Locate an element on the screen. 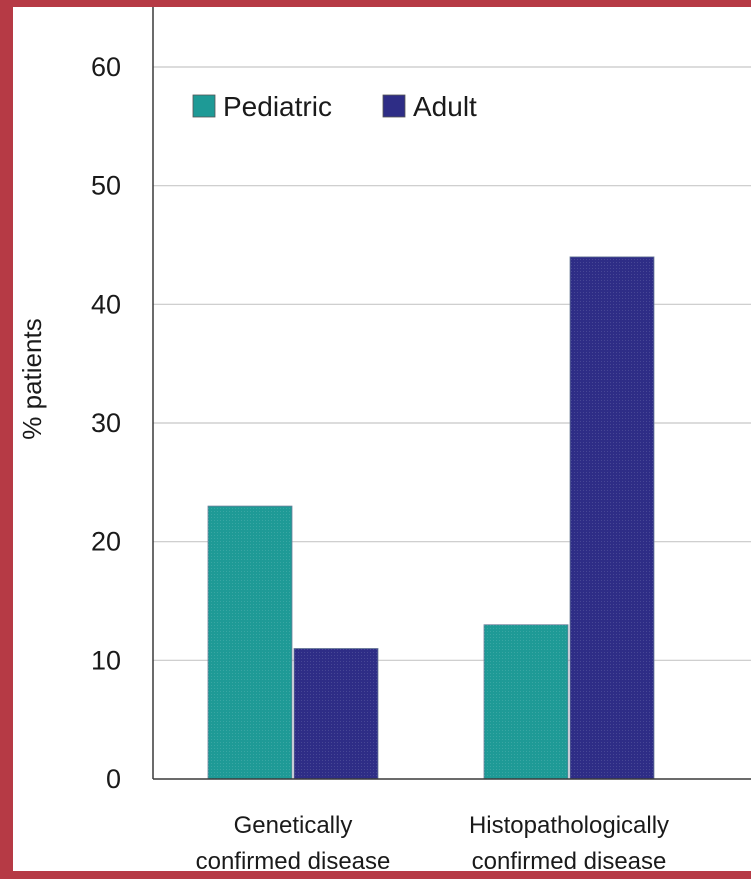 Image resolution: width=751 pixels, height=879 pixels. y-tick-label: 0 is located at coordinates (113, 779).